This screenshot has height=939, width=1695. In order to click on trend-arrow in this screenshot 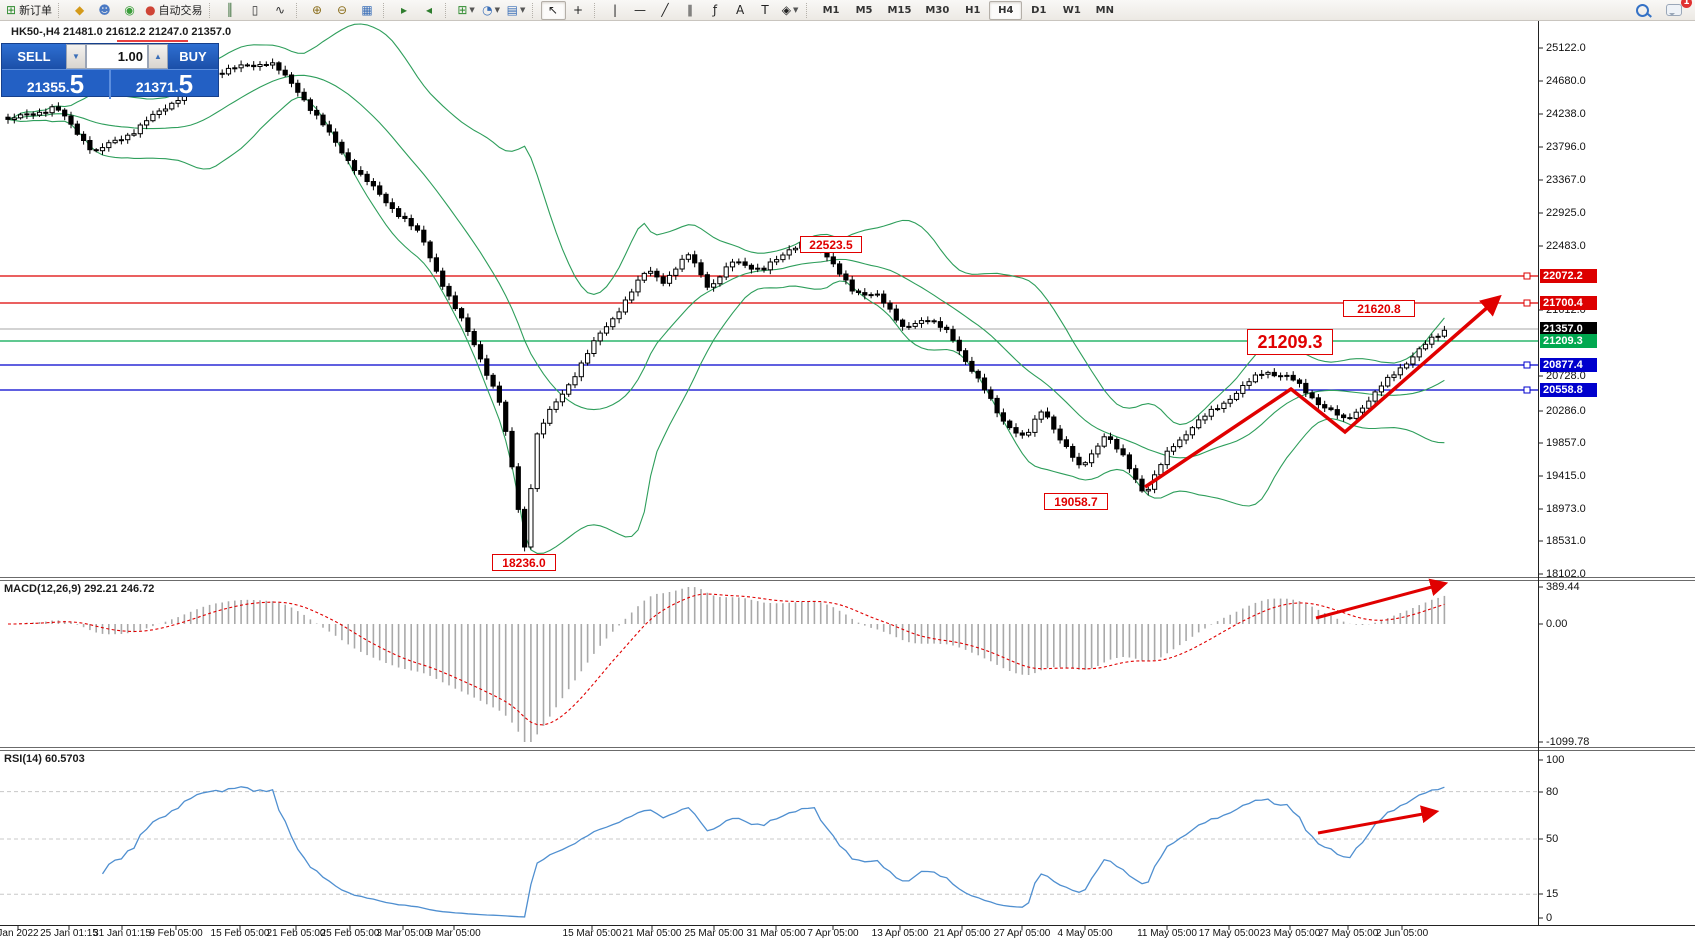, I will do `click(1323, 391)`.